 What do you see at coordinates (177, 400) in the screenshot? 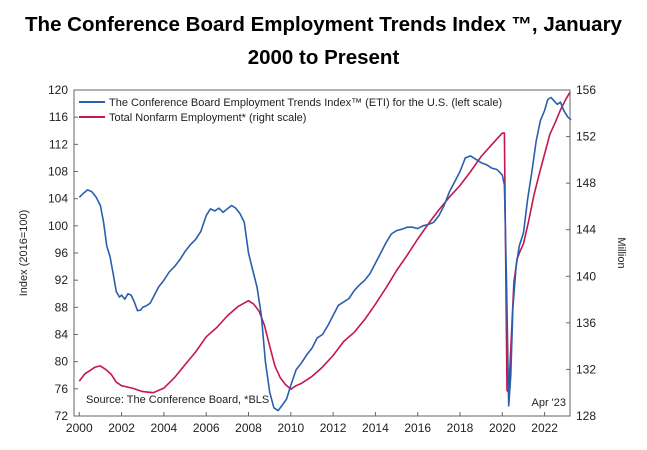
I see `source-note: Source: The Conference Board, *BLS` at bounding box center [177, 400].